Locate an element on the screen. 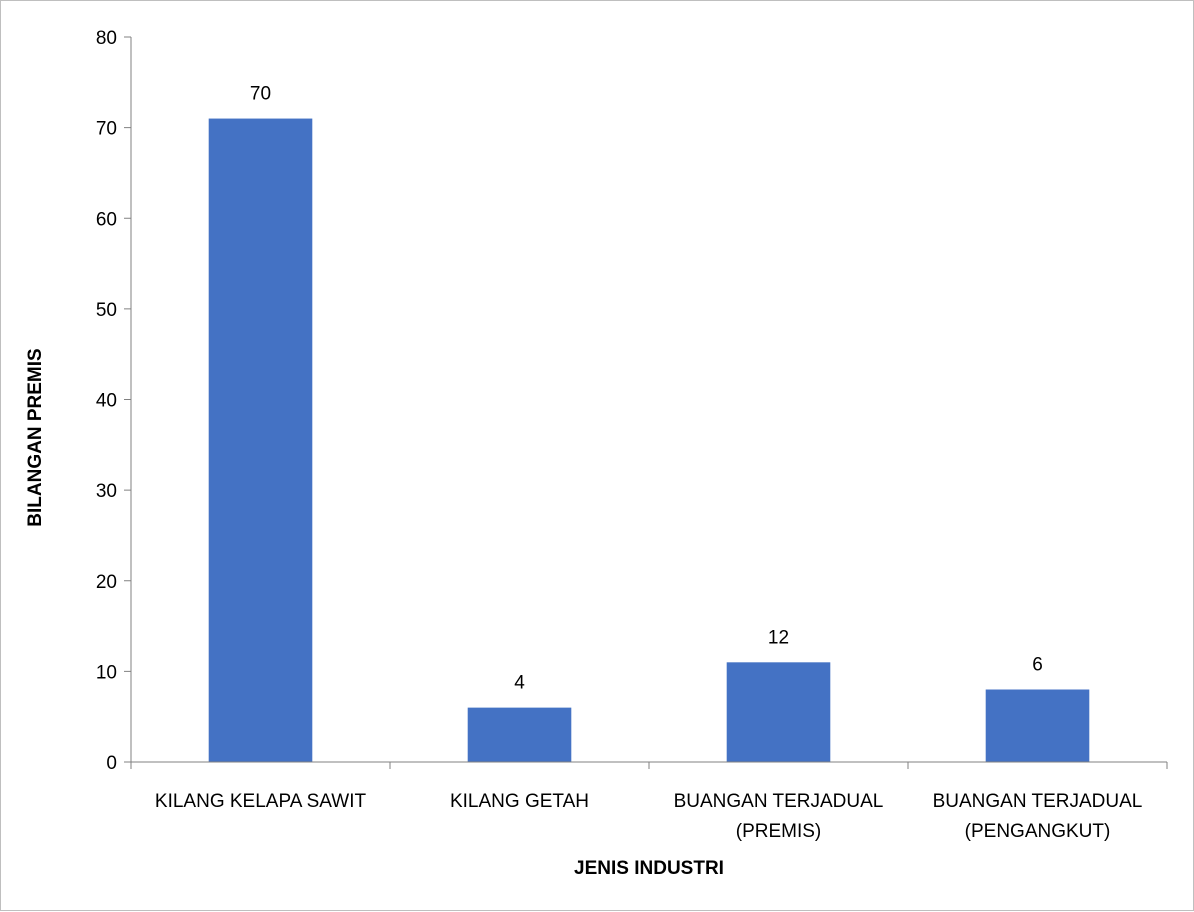  y-tick-label: 0 is located at coordinates (111, 763).